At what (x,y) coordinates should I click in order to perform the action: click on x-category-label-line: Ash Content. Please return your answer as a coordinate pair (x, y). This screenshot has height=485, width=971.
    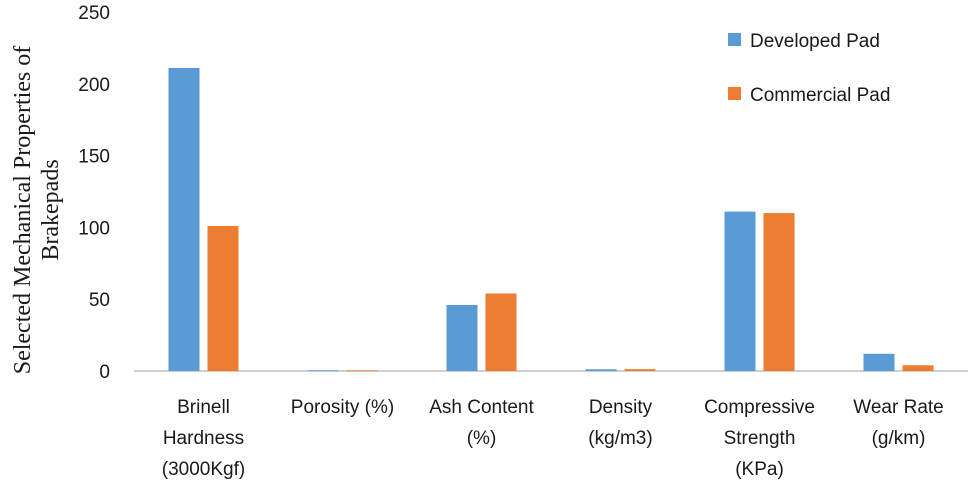
    Looking at the image, I should click on (481, 407).